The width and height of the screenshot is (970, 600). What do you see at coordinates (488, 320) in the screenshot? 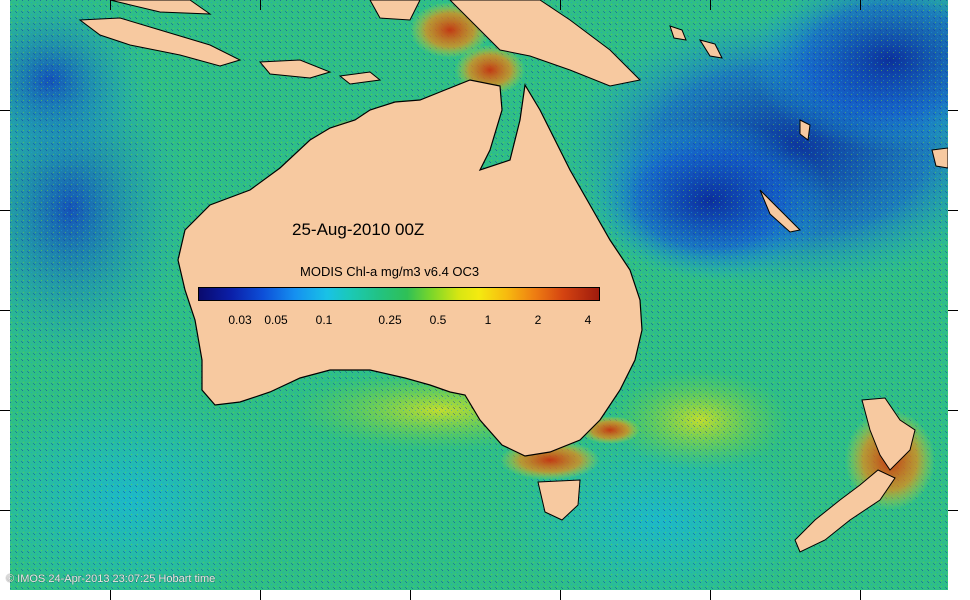
I see `colorbar-tick-label: 1` at bounding box center [488, 320].